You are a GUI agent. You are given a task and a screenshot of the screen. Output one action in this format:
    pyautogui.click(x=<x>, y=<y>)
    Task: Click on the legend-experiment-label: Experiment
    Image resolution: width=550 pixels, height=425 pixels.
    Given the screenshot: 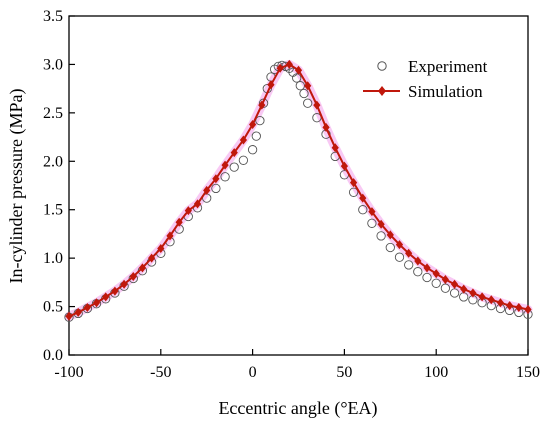 What is the action you would take?
    pyautogui.click(x=448, y=66)
    